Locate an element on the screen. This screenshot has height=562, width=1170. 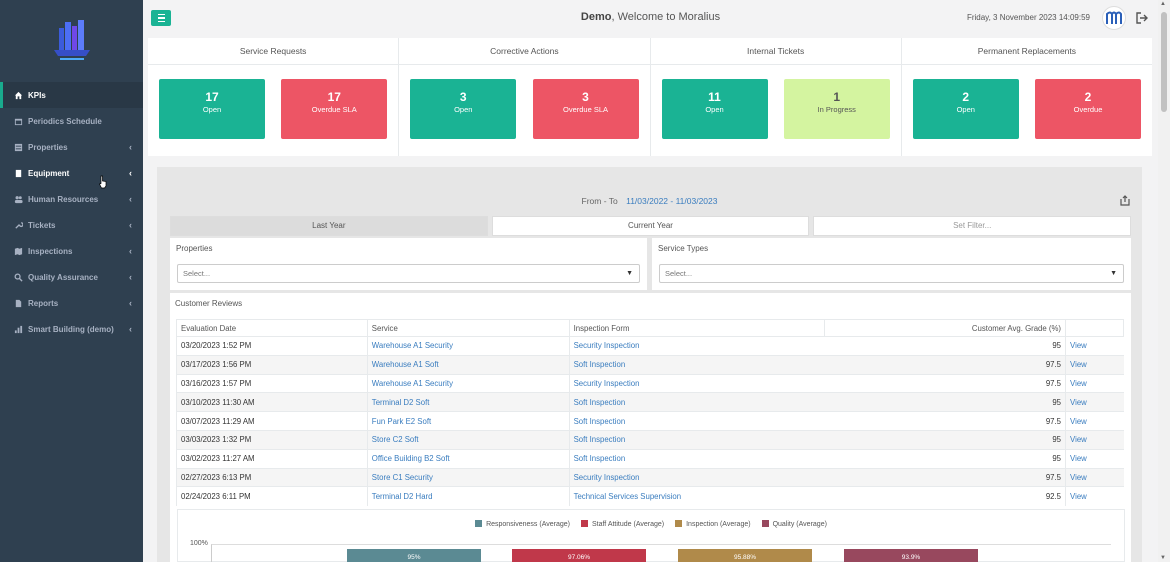
kpi-count: 2 is located at coordinates (1088, 97).